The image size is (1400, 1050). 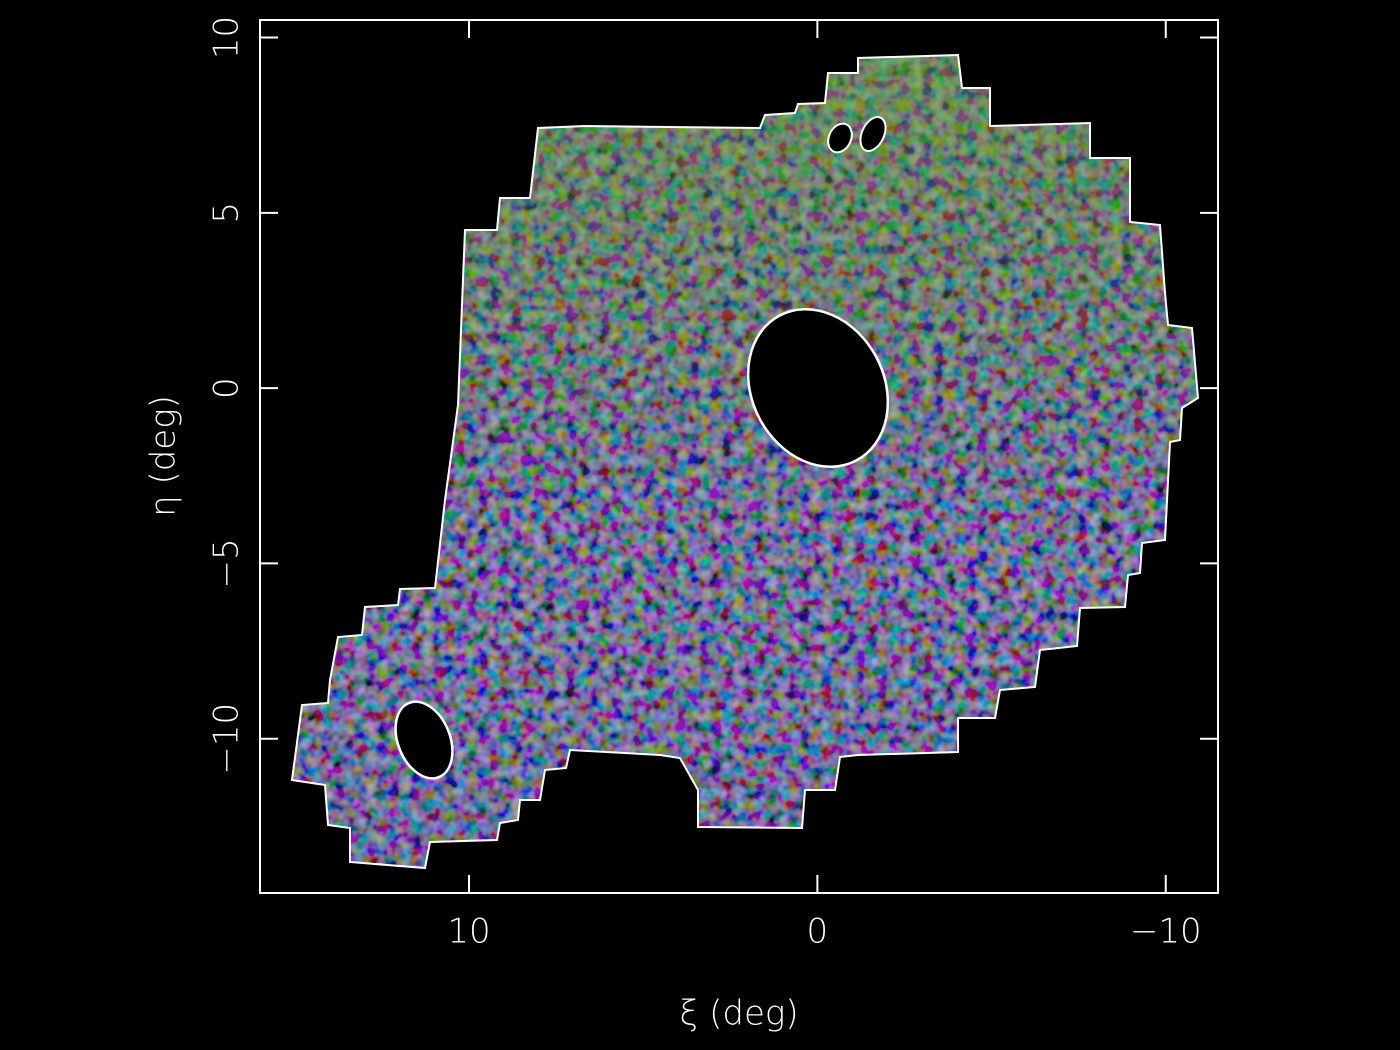 I want to click on x-tick-label: 10, so click(x=468, y=932).